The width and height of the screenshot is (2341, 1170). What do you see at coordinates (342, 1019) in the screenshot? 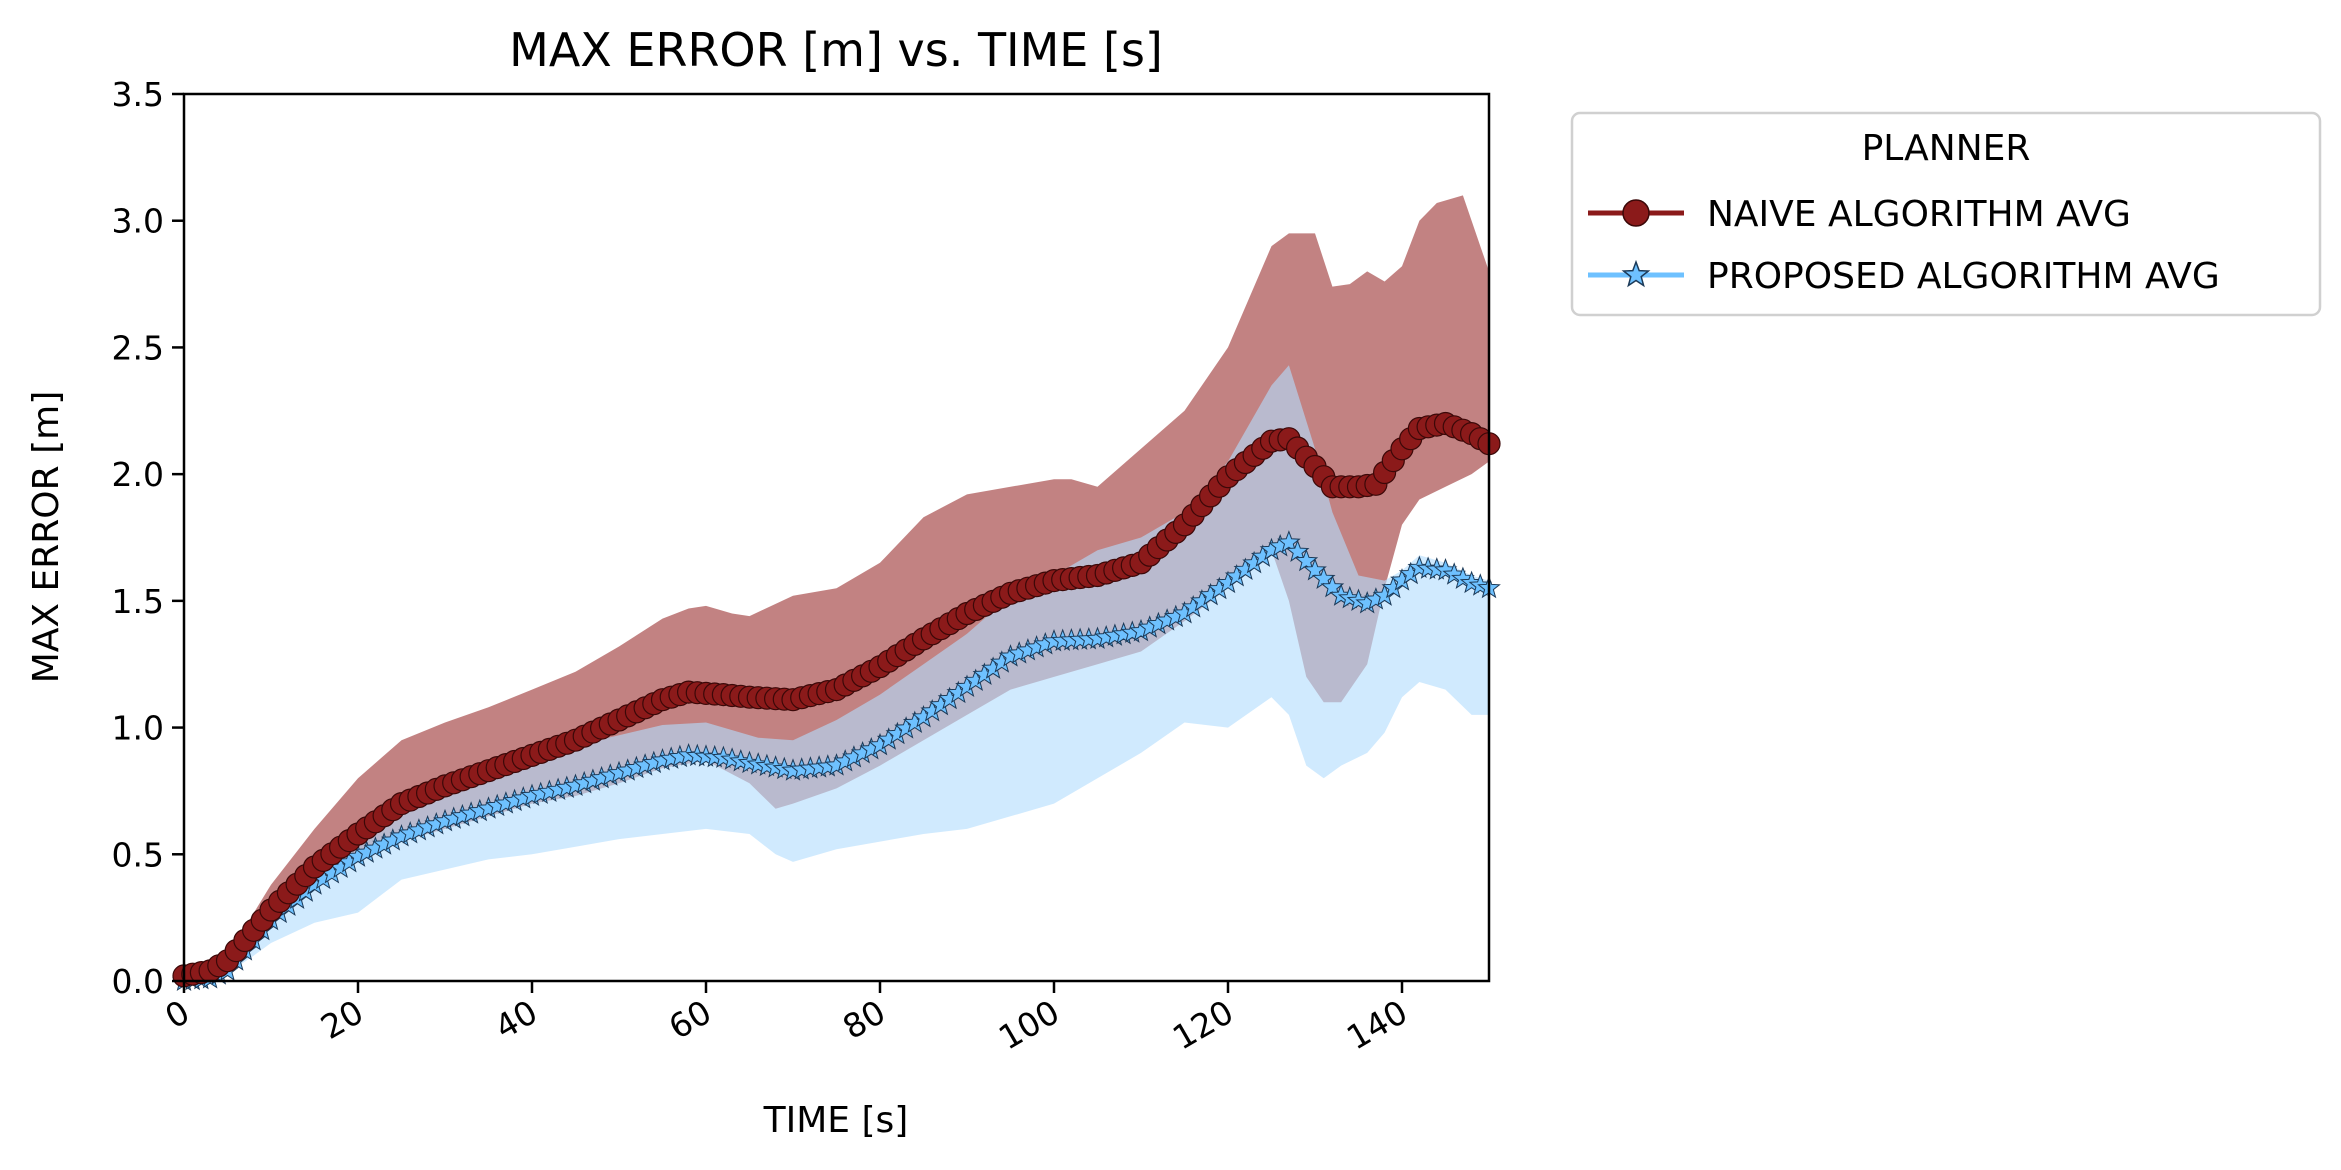
I see `x-tick-label: 20` at bounding box center [342, 1019].